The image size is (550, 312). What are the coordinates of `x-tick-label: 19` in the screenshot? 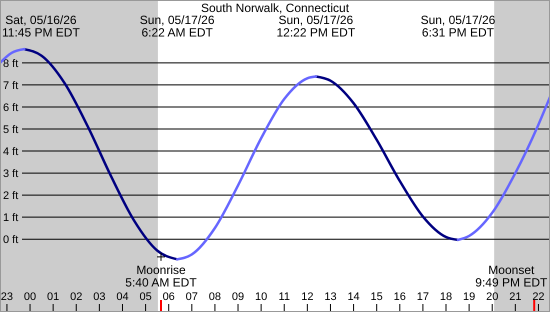 It's located at (469, 297).